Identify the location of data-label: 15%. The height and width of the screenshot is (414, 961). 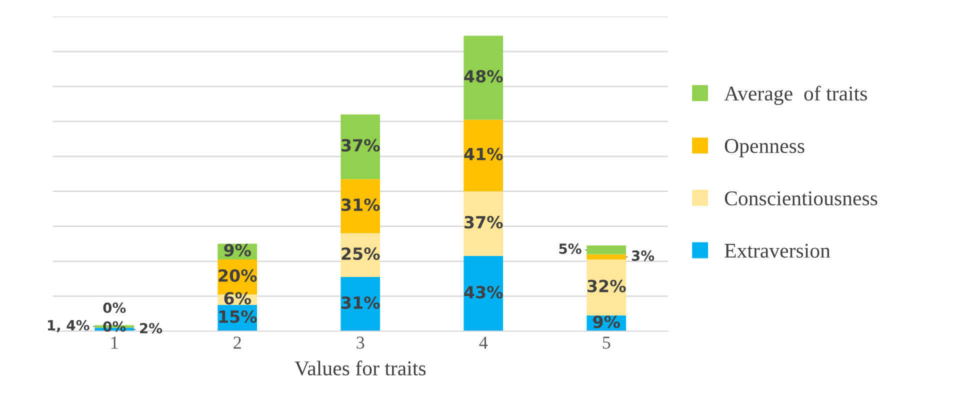
(238, 316).